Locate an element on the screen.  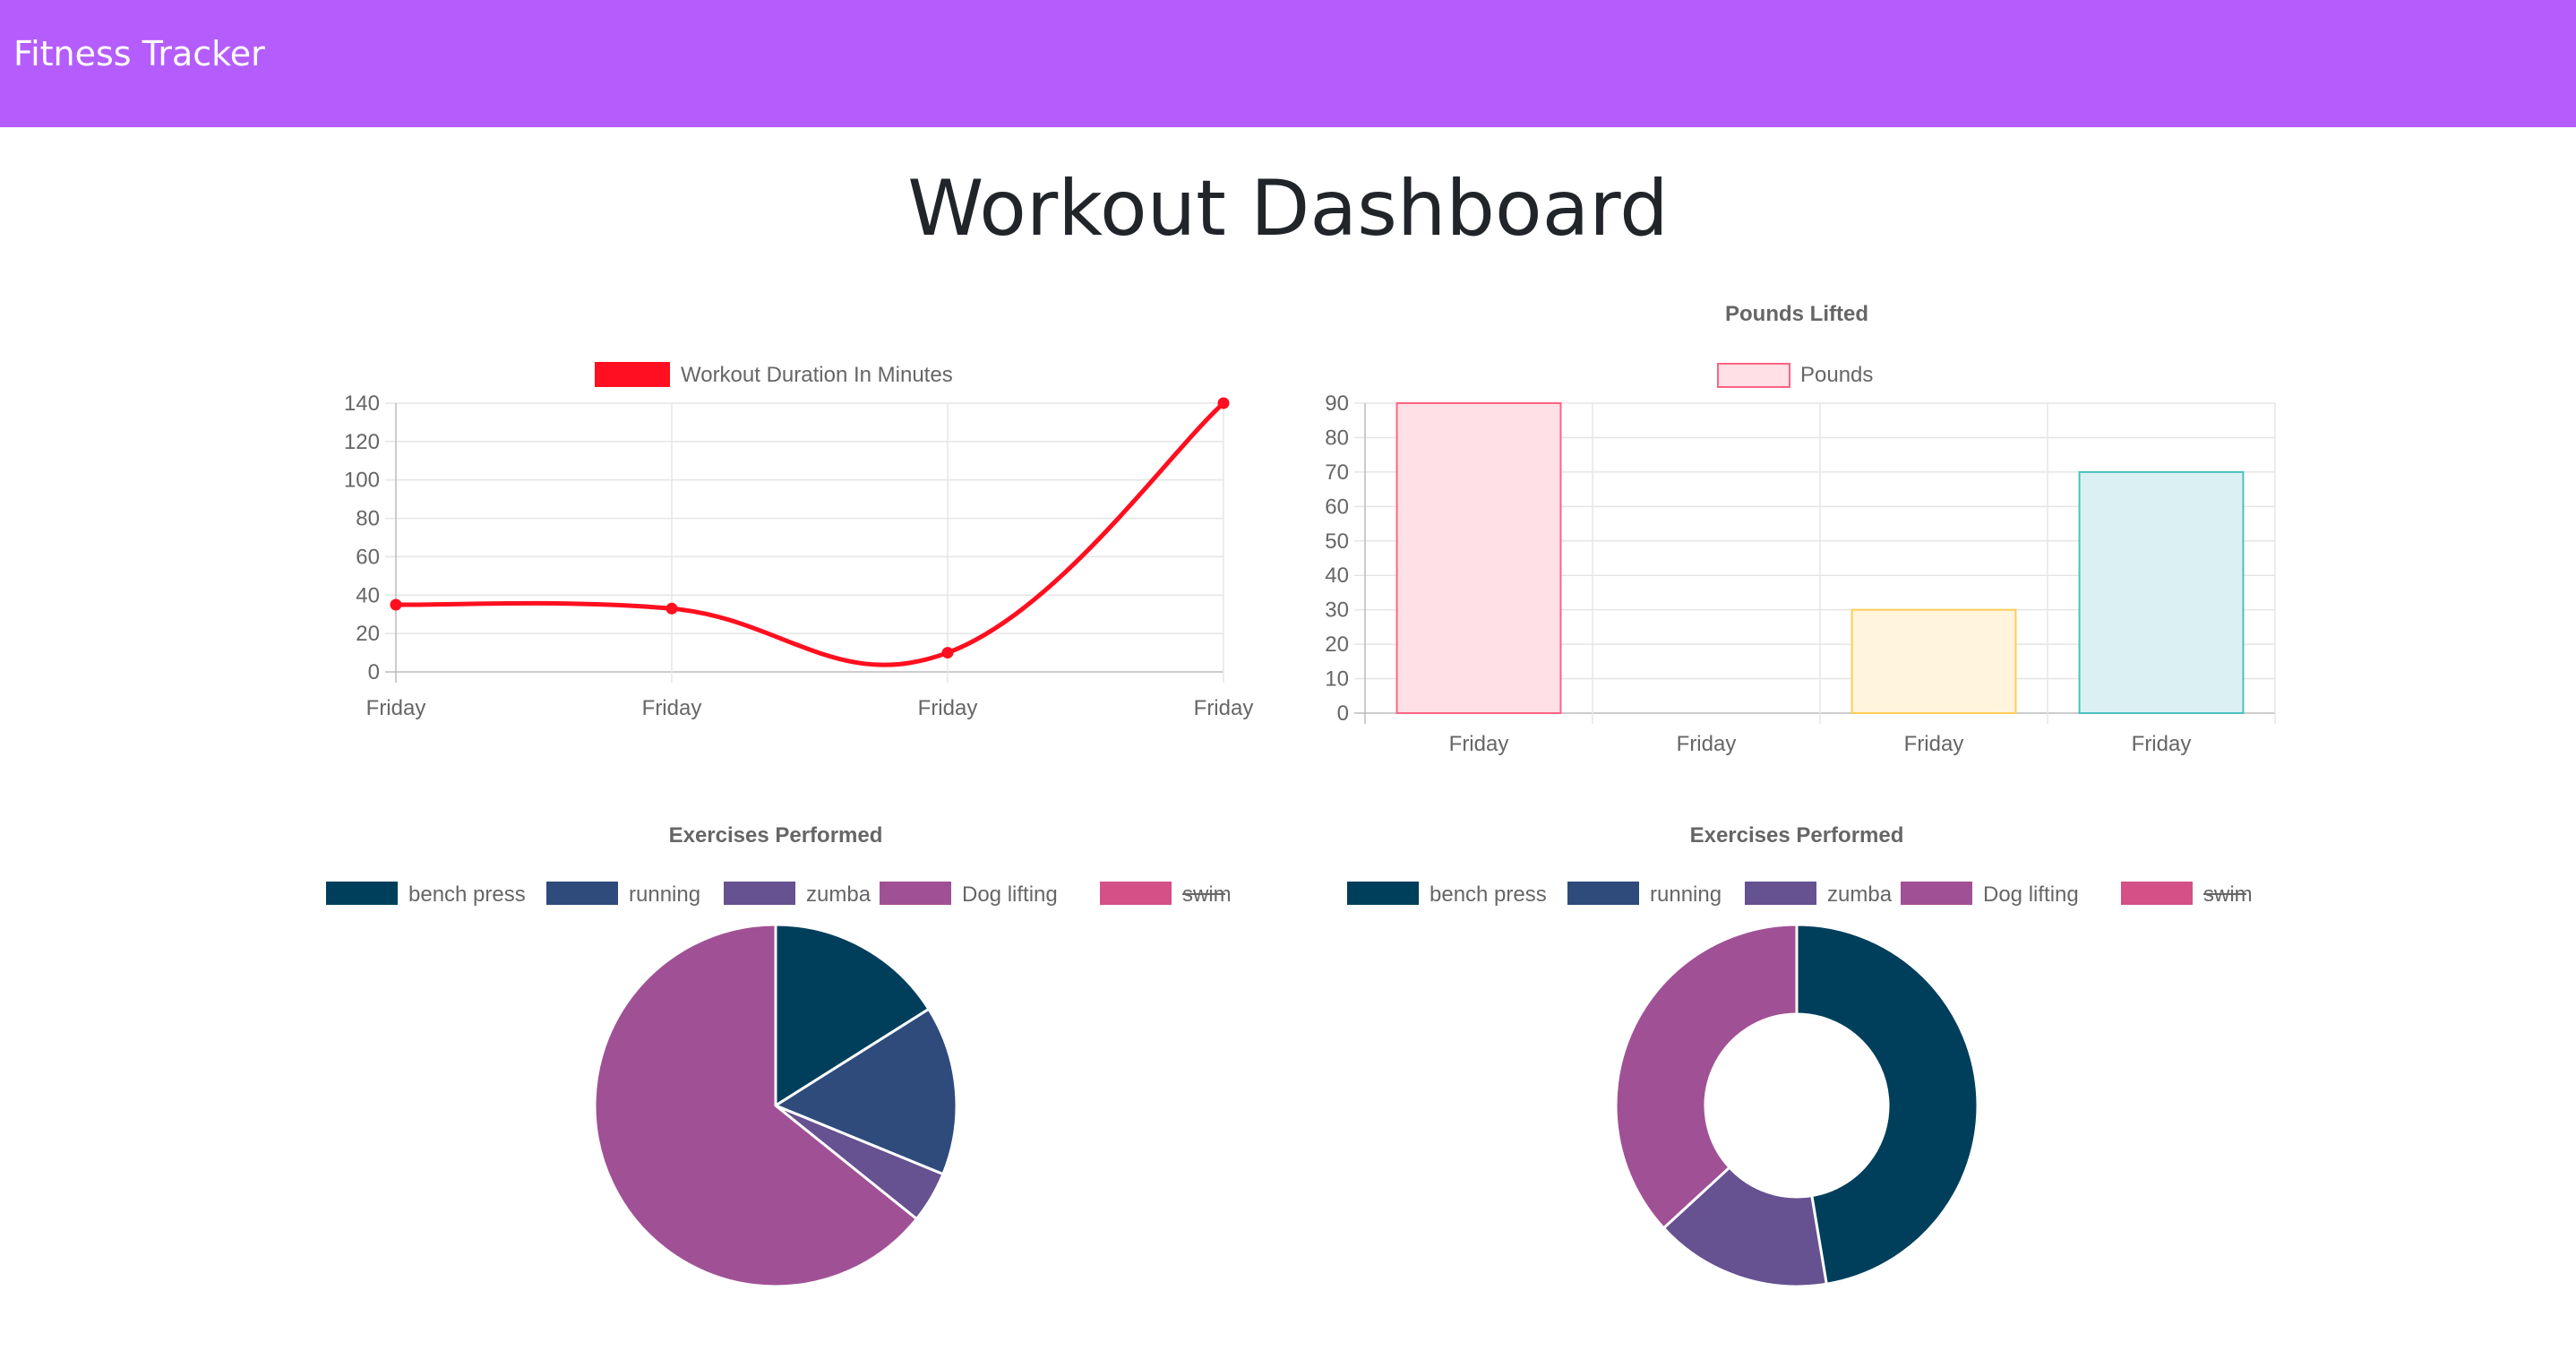
top-navbar: Fitness Tracker is located at coordinates (1288, 64).